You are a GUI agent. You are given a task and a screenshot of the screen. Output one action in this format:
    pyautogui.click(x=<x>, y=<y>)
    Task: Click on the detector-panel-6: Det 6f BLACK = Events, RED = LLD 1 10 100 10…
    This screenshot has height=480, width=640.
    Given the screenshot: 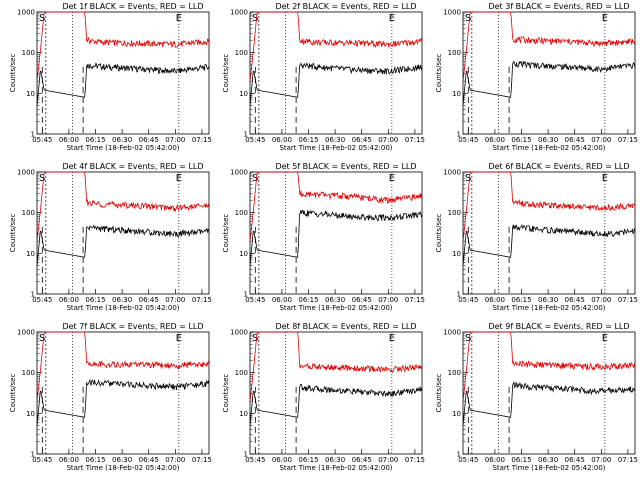 What is the action you would take?
    pyautogui.click(x=536, y=237)
    